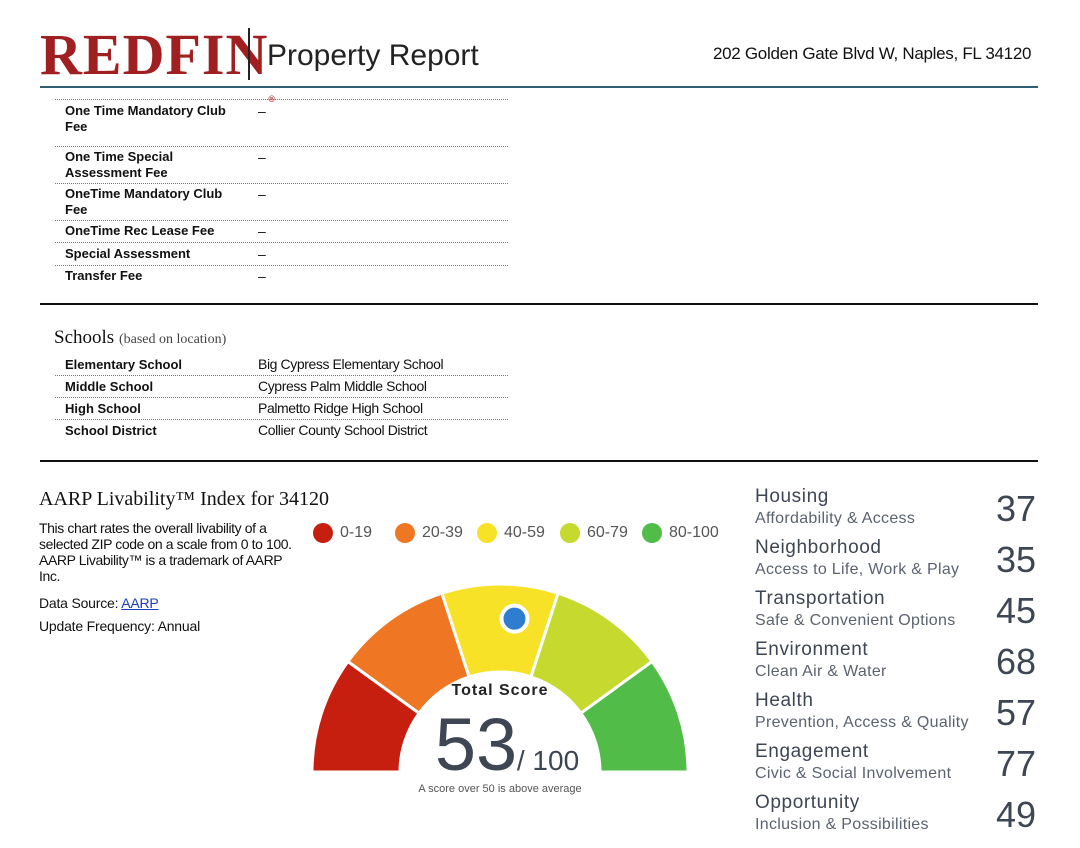 Image resolution: width=1080 pixels, height=848 pixels. What do you see at coordinates (1015, 559) in the screenshot?
I see `category-score: 35` at bounding box center [1015, 559].